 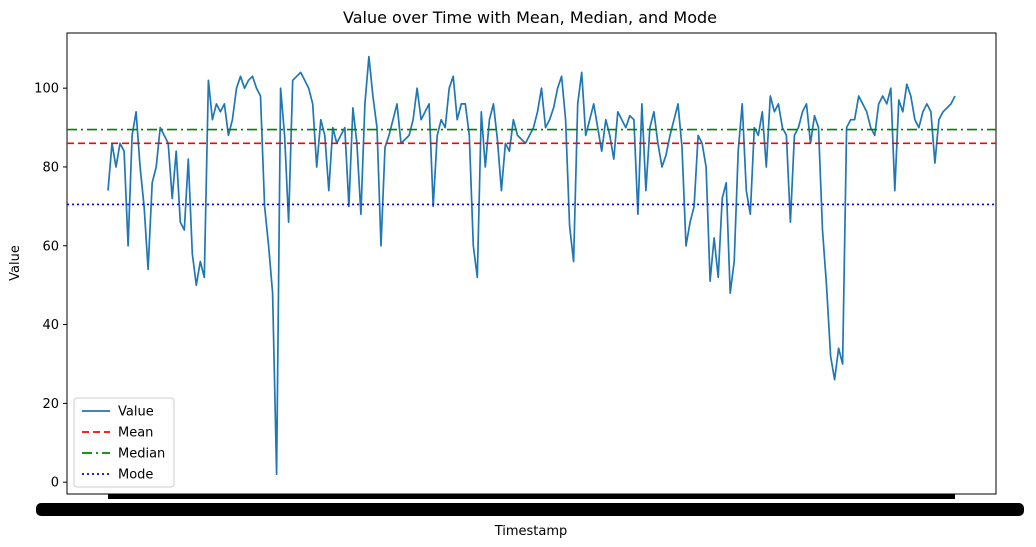 I want to click on reference-lines, so click(x=531, y=167).